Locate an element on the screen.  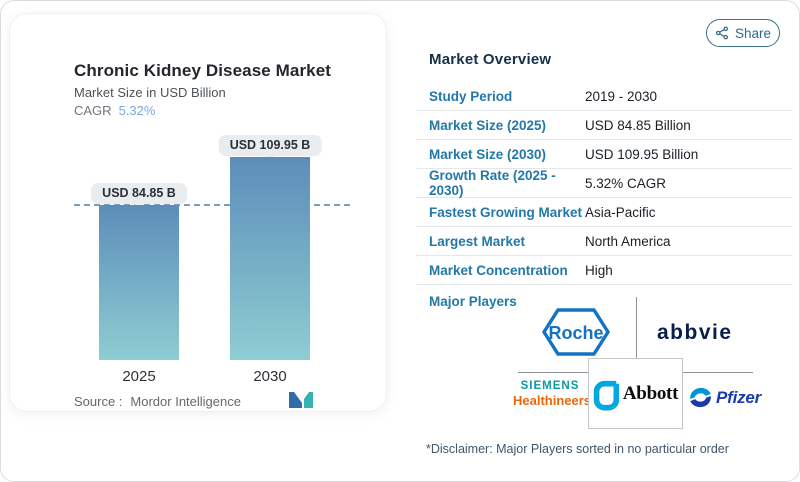
source-label: Source : is located at coordinates (98, 401).